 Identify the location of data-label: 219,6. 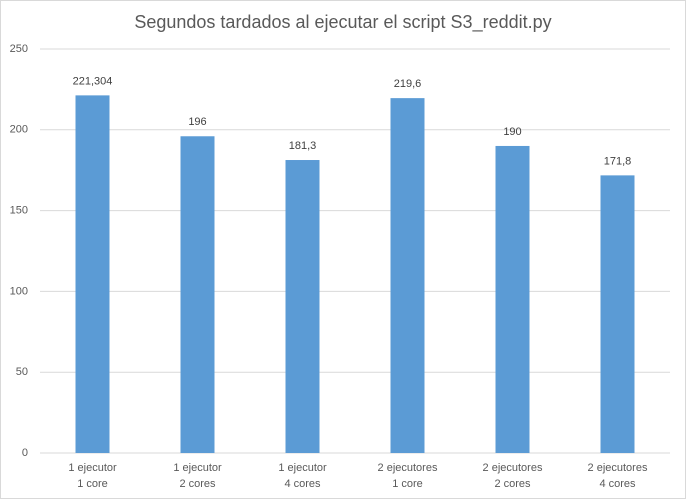
(408, 84).